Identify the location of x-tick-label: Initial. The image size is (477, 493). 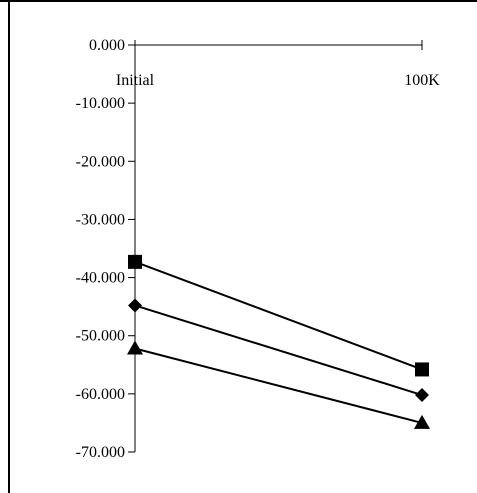
(135, 80).